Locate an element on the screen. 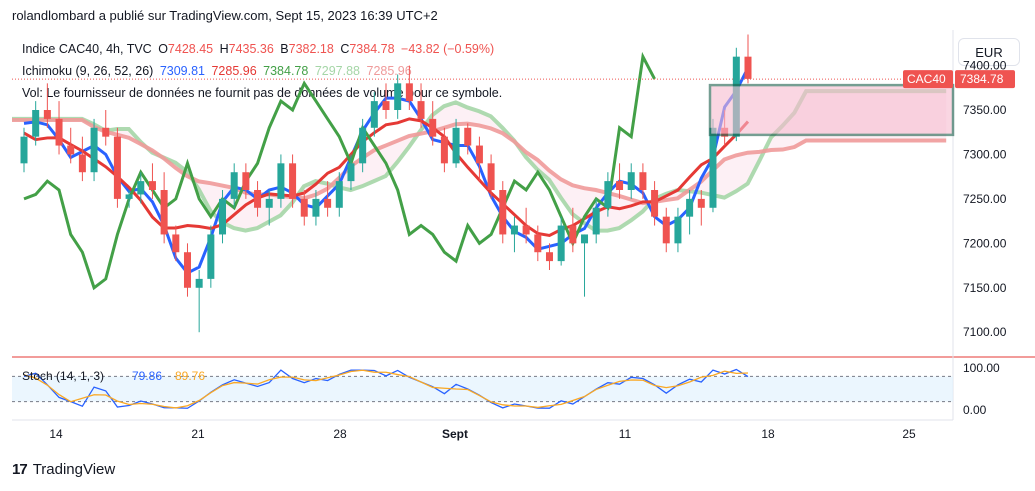  y-tick-label: 7200.00 is located at coordinates (985, 243).